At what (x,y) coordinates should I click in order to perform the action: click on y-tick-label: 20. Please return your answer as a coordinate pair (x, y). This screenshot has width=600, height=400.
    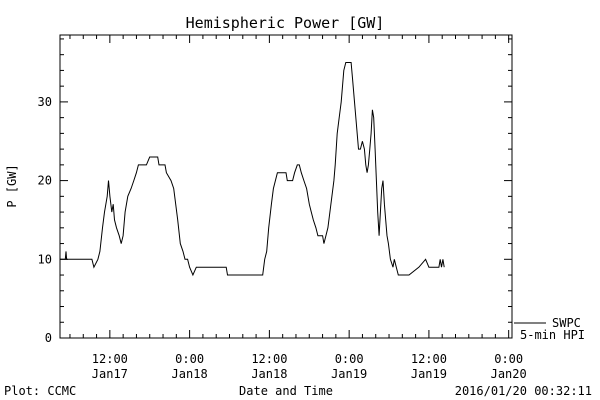
    Looking at the image, I should click on (45, 181).